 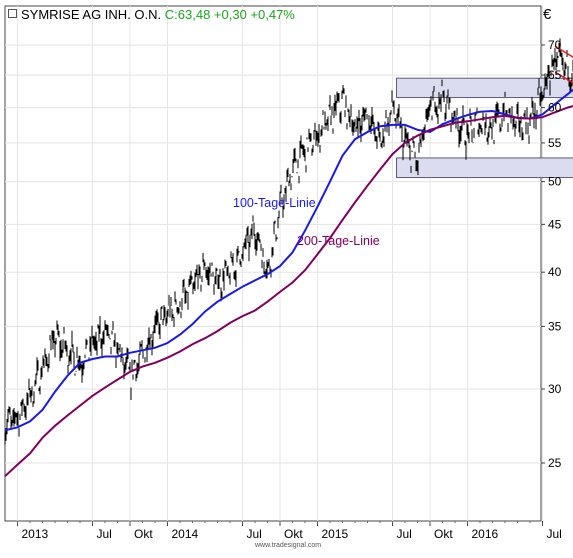 I want to click on collapse-box-icon, so click(x=12, y=13).